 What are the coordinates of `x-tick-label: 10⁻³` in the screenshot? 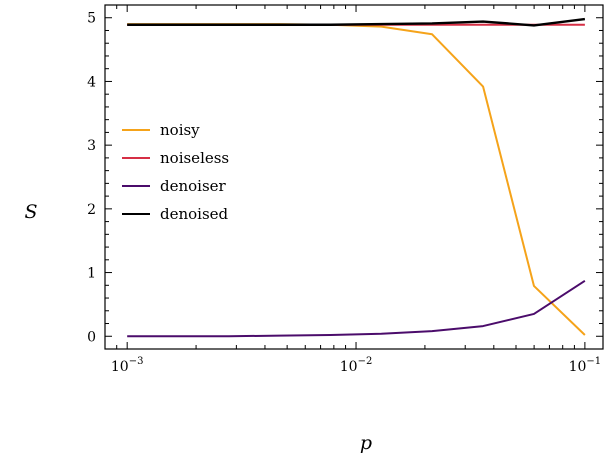 It's located at (127, 365).